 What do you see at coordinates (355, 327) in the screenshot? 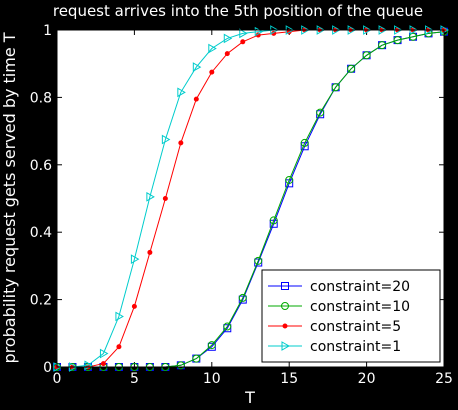
I see `legend-label: constraint=5` at bounding box center [355, 327].